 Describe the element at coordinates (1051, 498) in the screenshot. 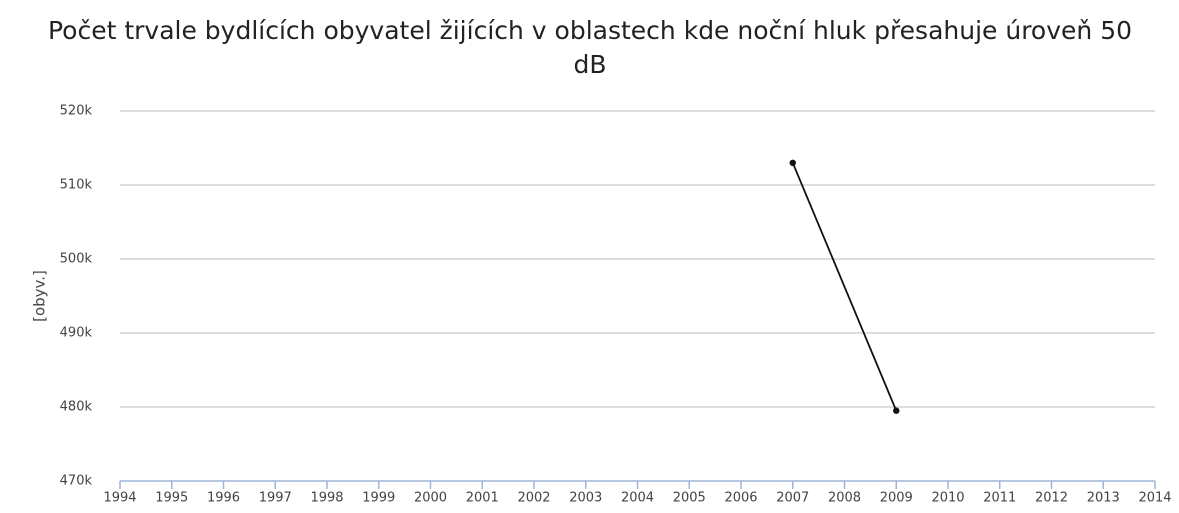

I see `x-tick-label: 2012` at that location.